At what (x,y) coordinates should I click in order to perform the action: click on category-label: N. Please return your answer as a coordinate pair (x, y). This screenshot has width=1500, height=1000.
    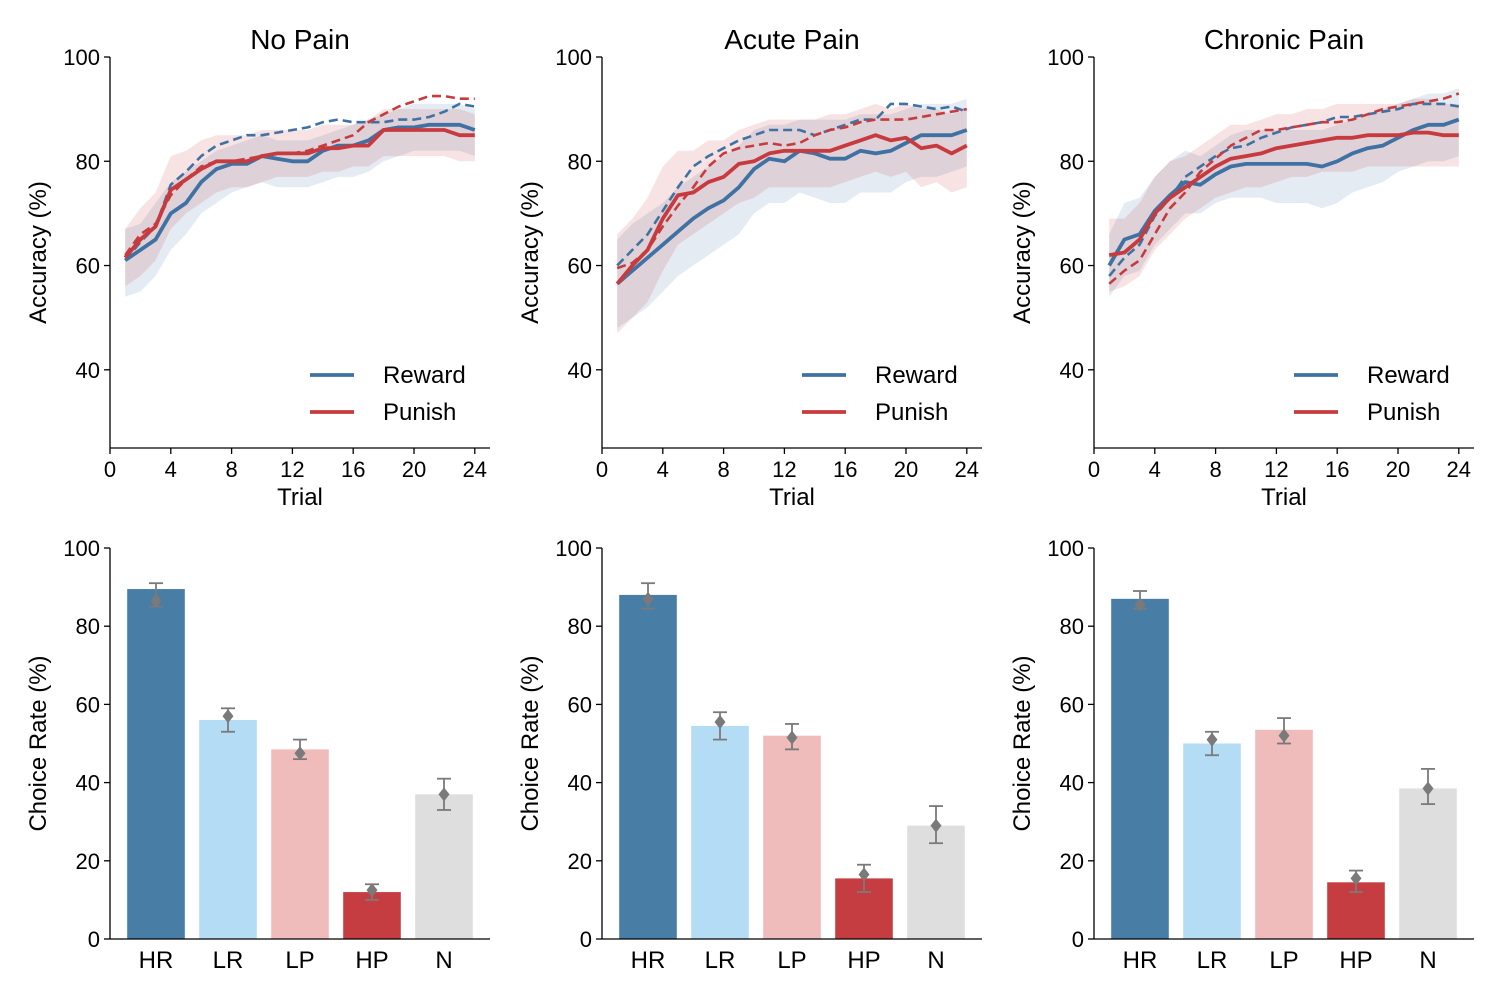
    Looking at the image, I should click on (443, 960).